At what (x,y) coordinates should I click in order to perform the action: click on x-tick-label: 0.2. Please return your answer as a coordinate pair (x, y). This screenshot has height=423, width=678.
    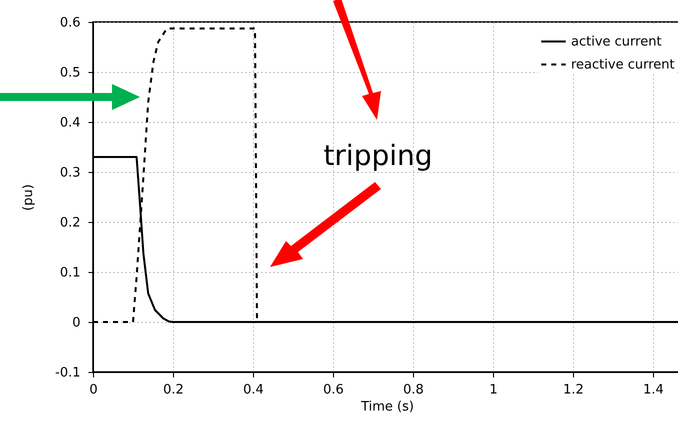
    Looking at the image, I should click on (173, 390).